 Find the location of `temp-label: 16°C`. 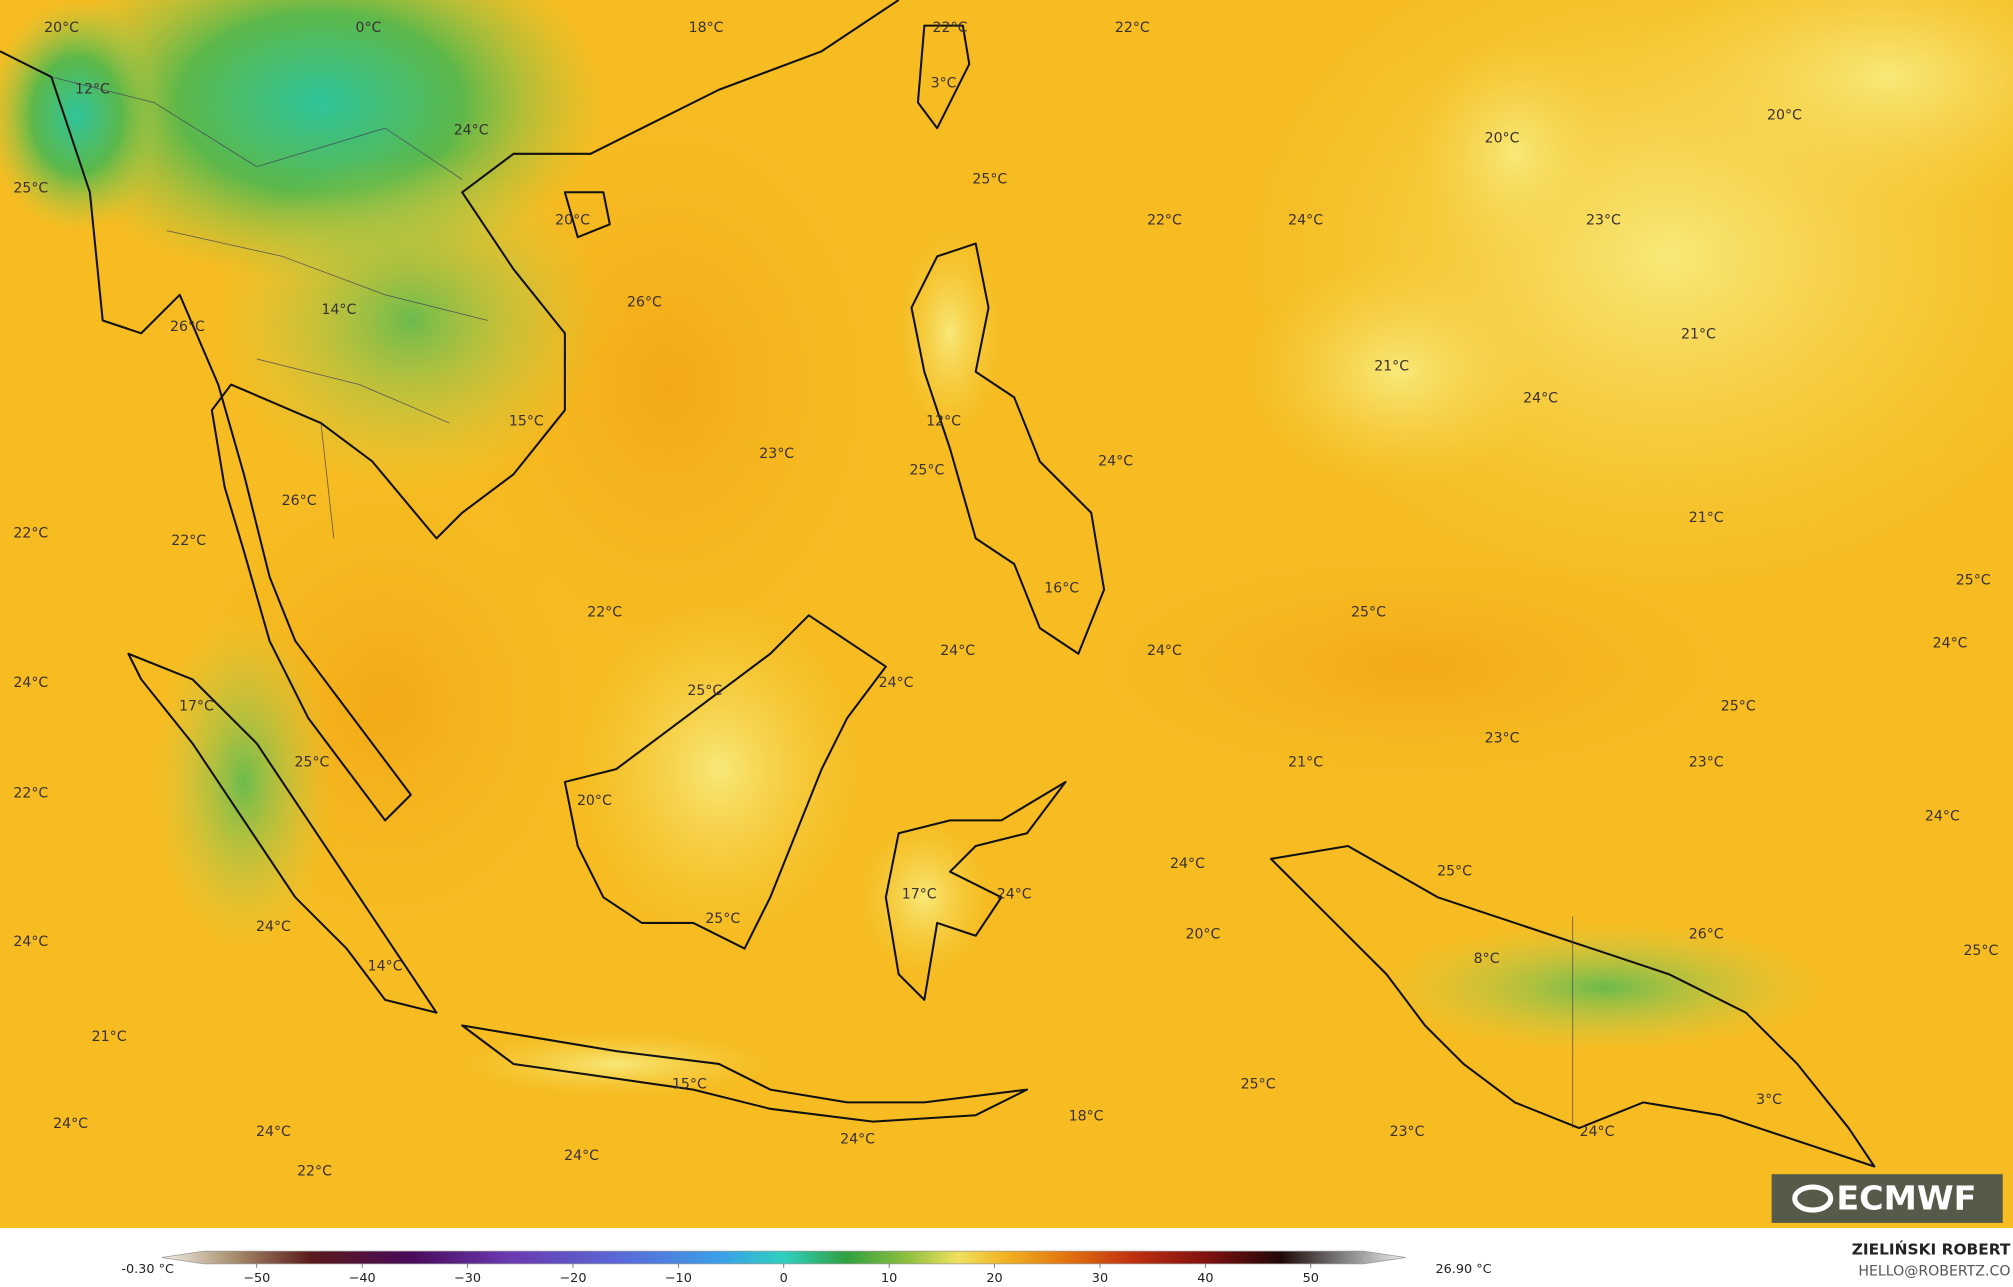

temp-label: 16°C is located at coordinates (1061, 588).